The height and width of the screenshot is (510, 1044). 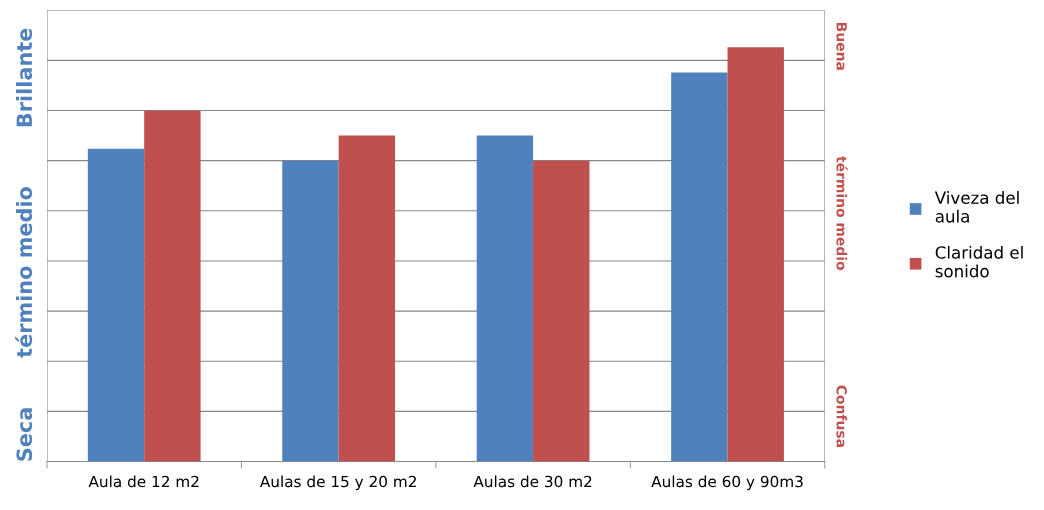 What do you see at coordinates (24, 434) in the screenshot?
I see `text: Seca` at bounding box center [24, 434].